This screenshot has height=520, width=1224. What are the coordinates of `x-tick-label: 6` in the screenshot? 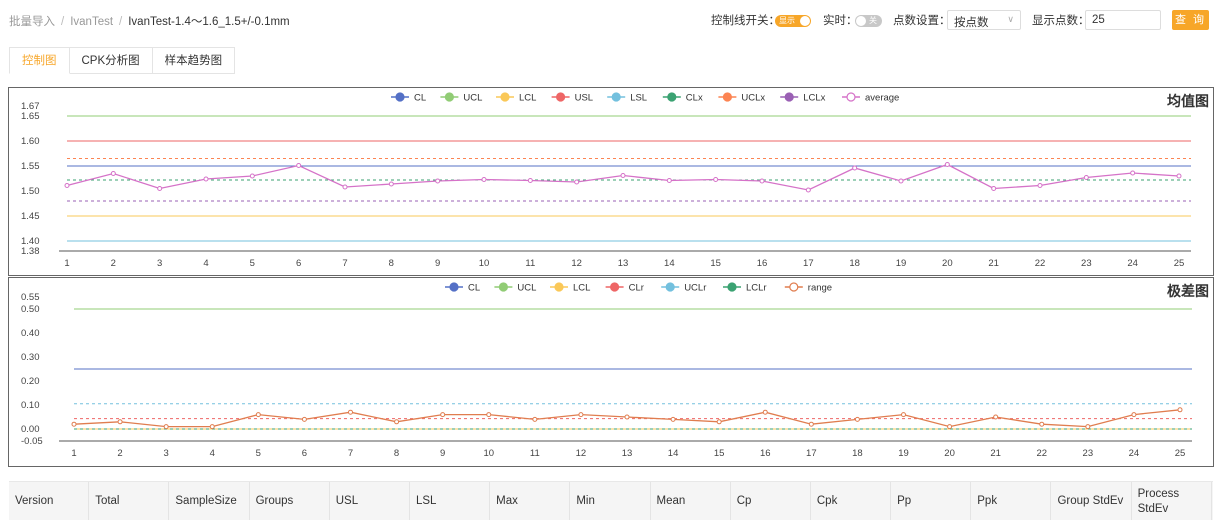 It's located at (304, 453).